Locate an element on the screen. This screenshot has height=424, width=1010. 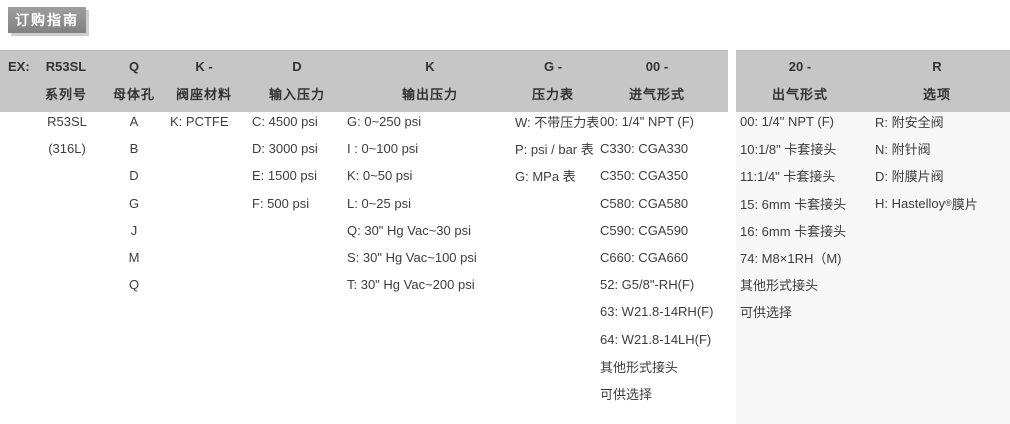
list-item: B is located at coordinates (134, 149).